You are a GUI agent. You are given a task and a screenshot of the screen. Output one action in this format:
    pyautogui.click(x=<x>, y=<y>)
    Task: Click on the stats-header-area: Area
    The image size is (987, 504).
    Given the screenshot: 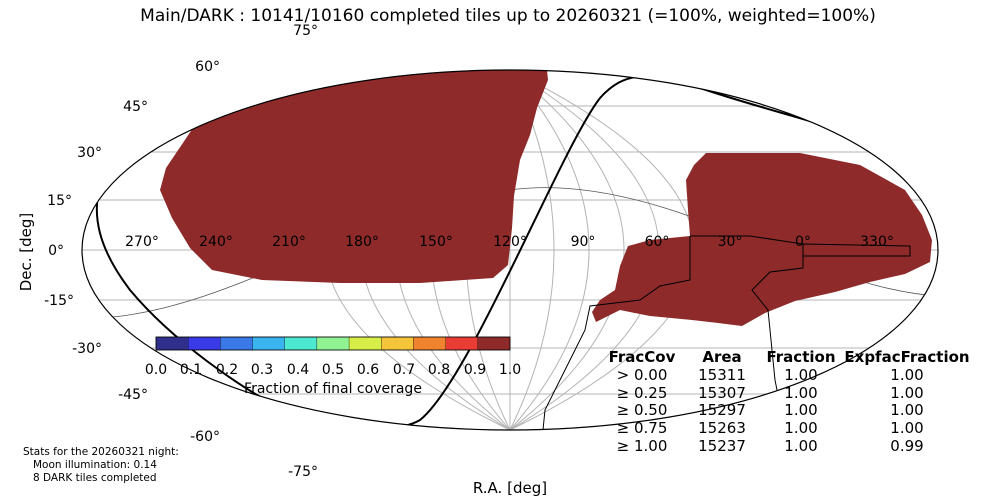 What is the action you would take?
    pyautogui.click(x=721, y=357)
    